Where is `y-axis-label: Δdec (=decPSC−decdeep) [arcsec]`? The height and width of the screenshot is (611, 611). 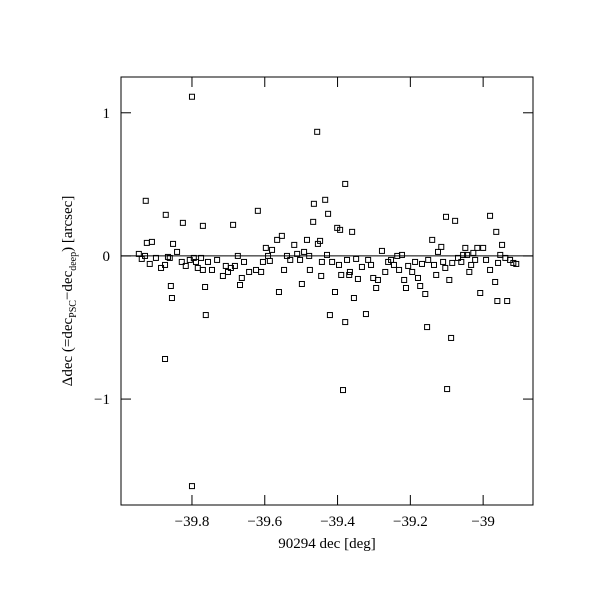
y-axis-label: Δdec (=decPSC−decdeep) [arcsec] is located at coordinates (69, 291).